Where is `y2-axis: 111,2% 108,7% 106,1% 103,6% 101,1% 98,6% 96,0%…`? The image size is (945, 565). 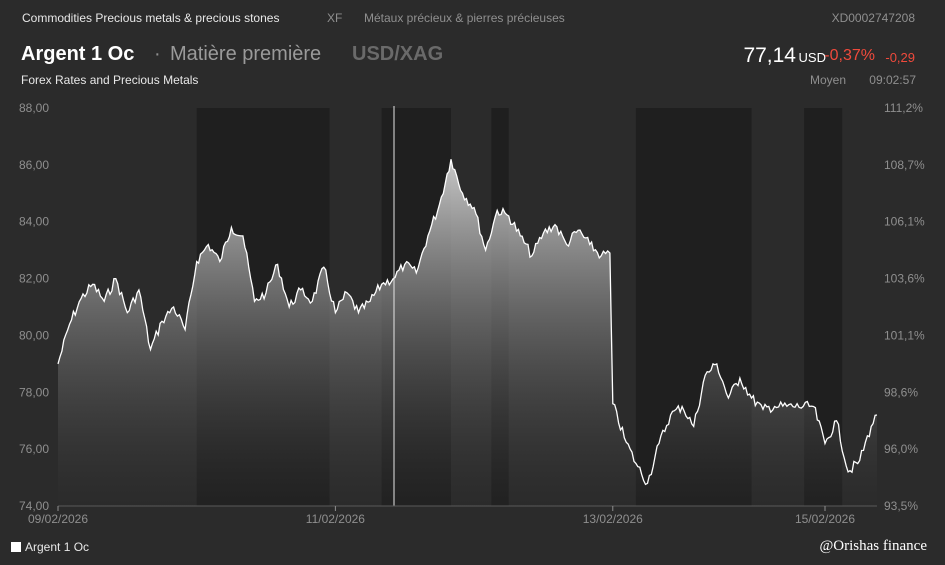
y2-axis: 111,2% 108,7% 106,1% 103,6% 101,1% 98,6% 96,0%… is located at coordinates (904, 307).